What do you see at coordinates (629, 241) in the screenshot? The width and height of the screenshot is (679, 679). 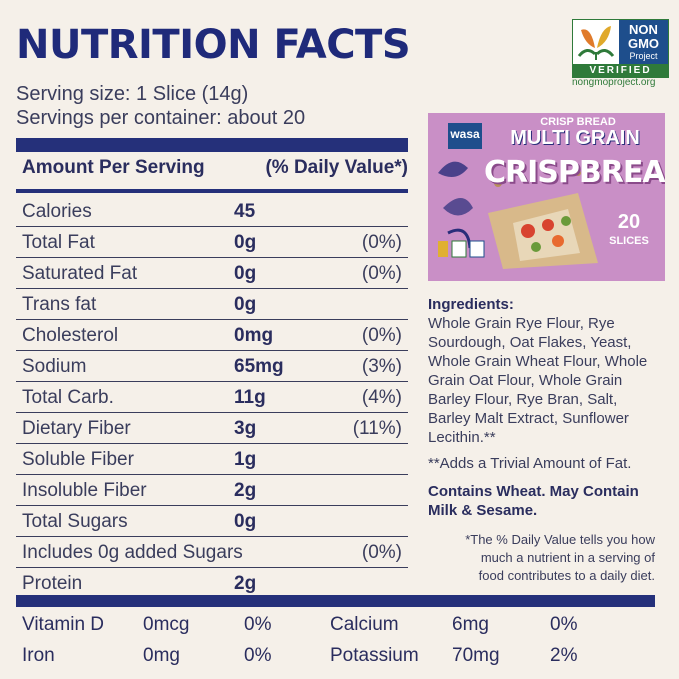 I see `package-count-label: SLICES` at bounding box center [629, 241].